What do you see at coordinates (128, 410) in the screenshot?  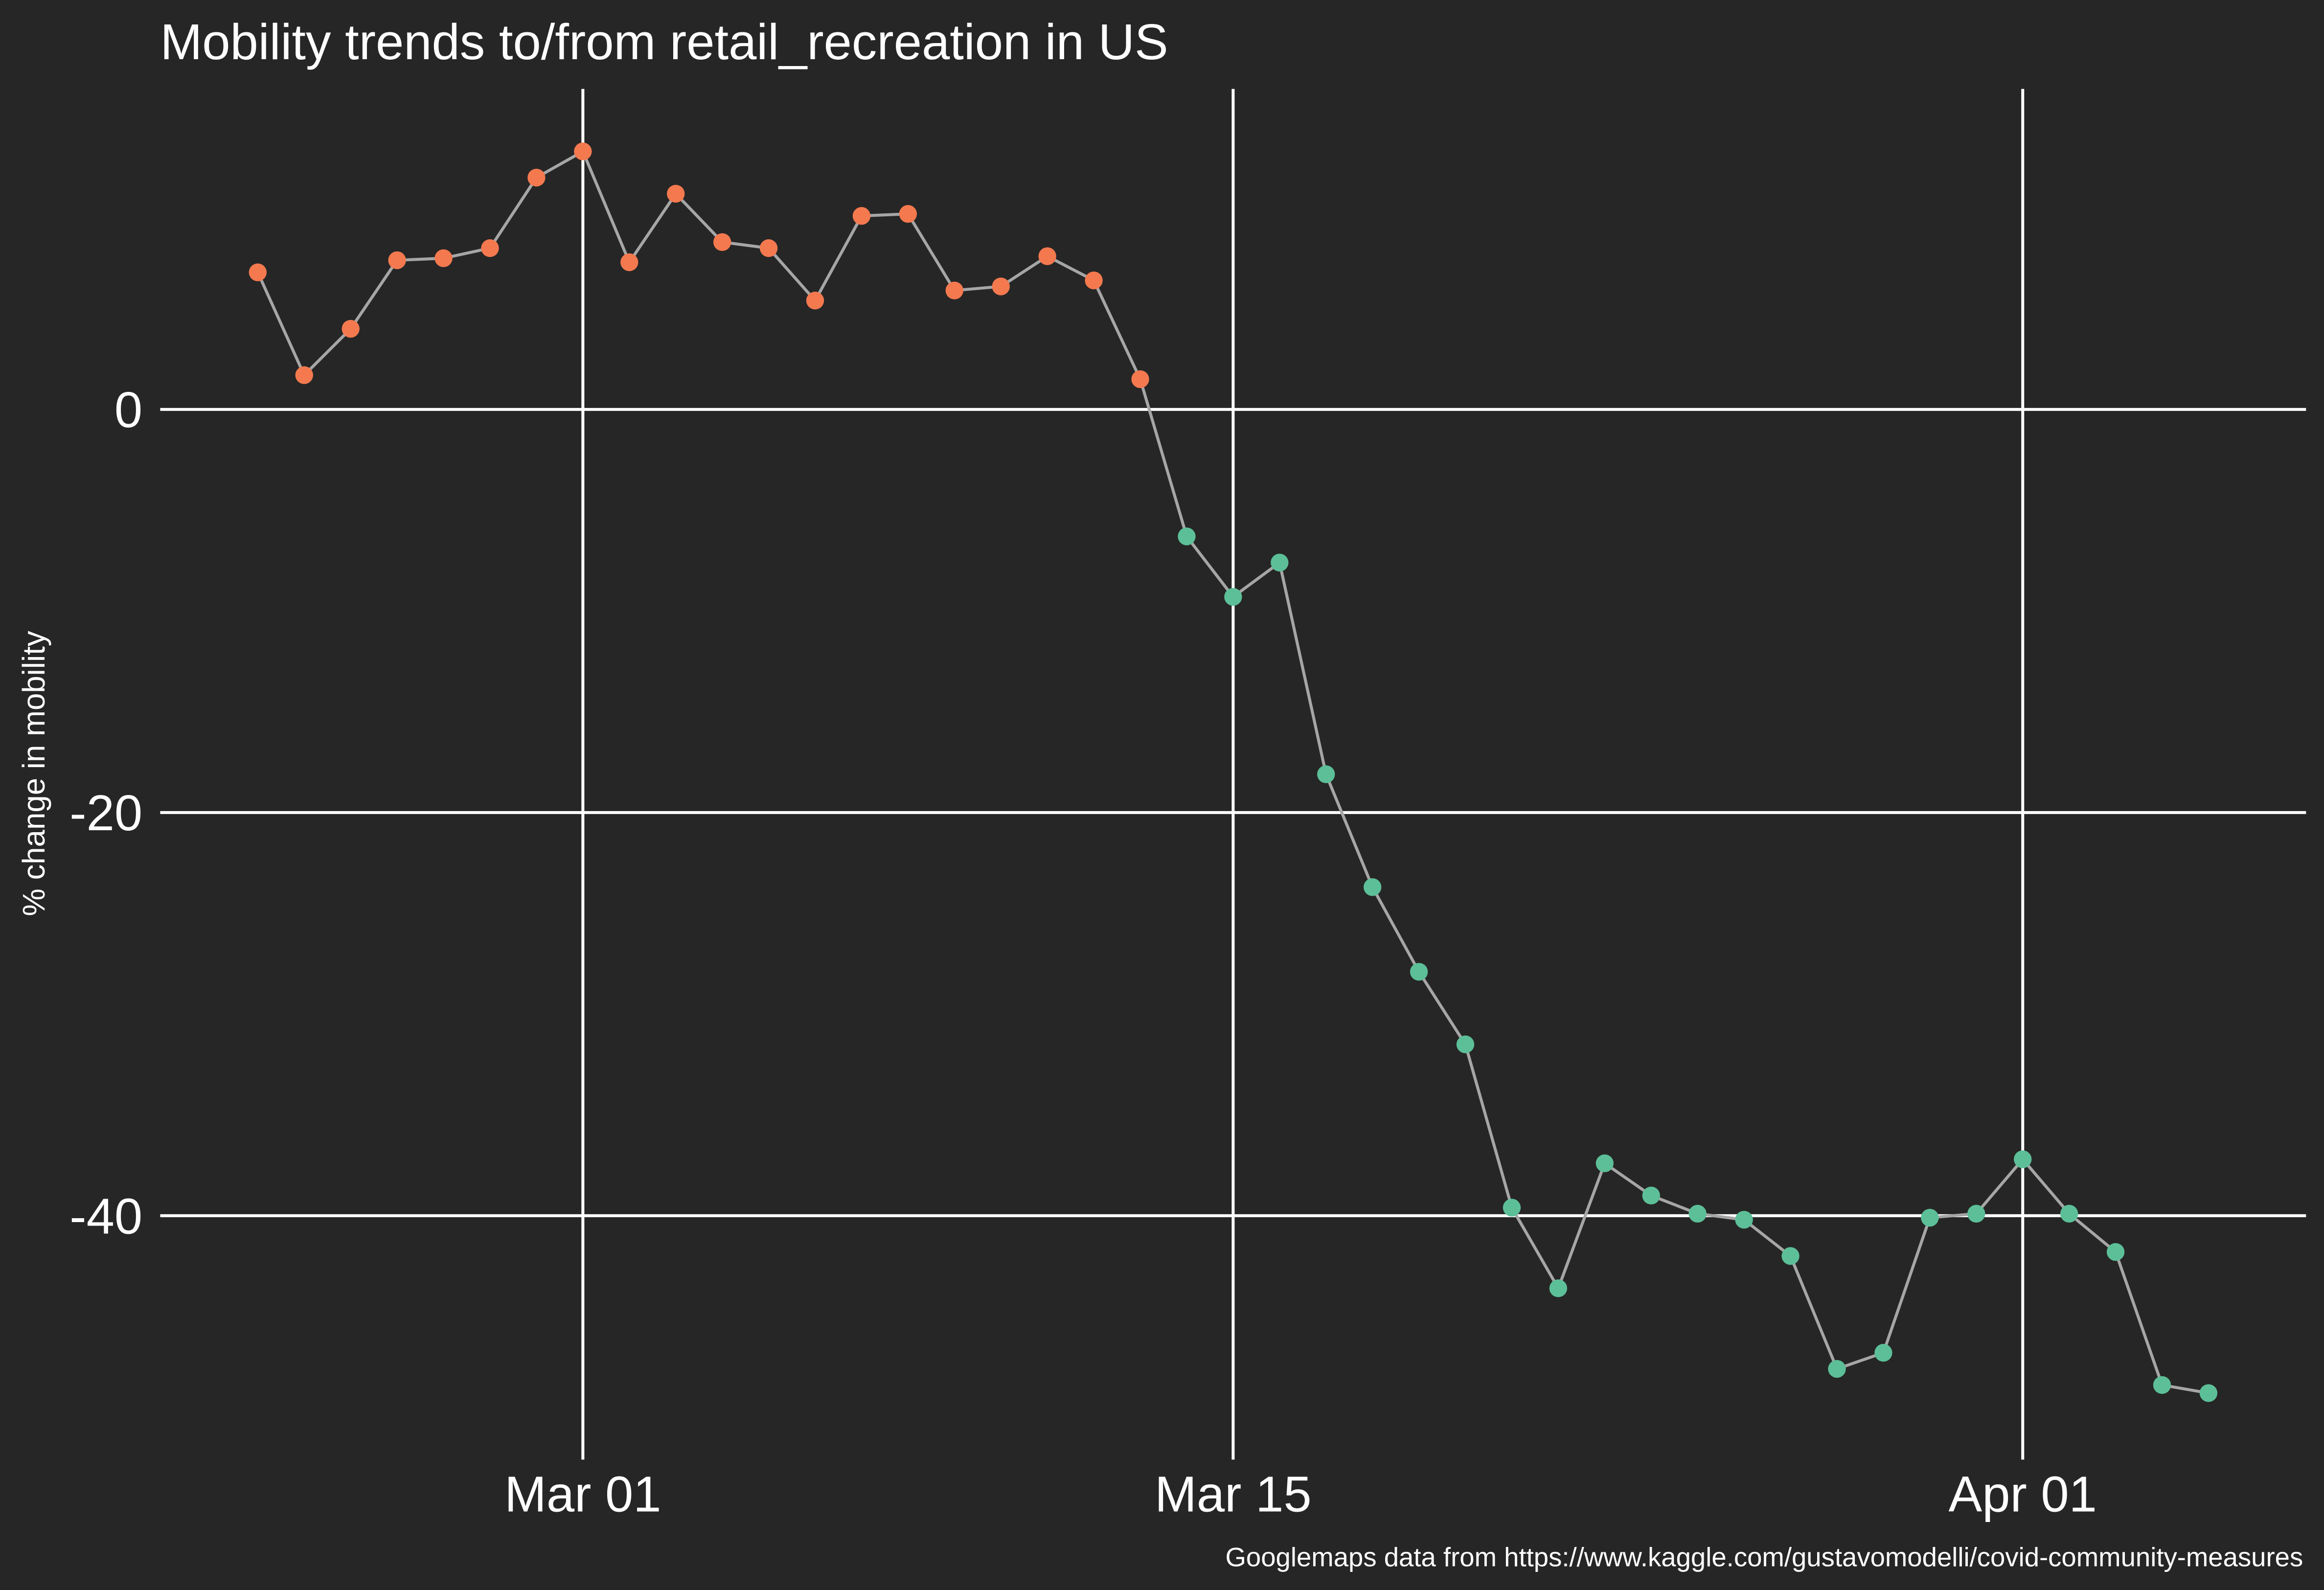 I see `y-tick-label: 0` at bounding box center [128, 410].